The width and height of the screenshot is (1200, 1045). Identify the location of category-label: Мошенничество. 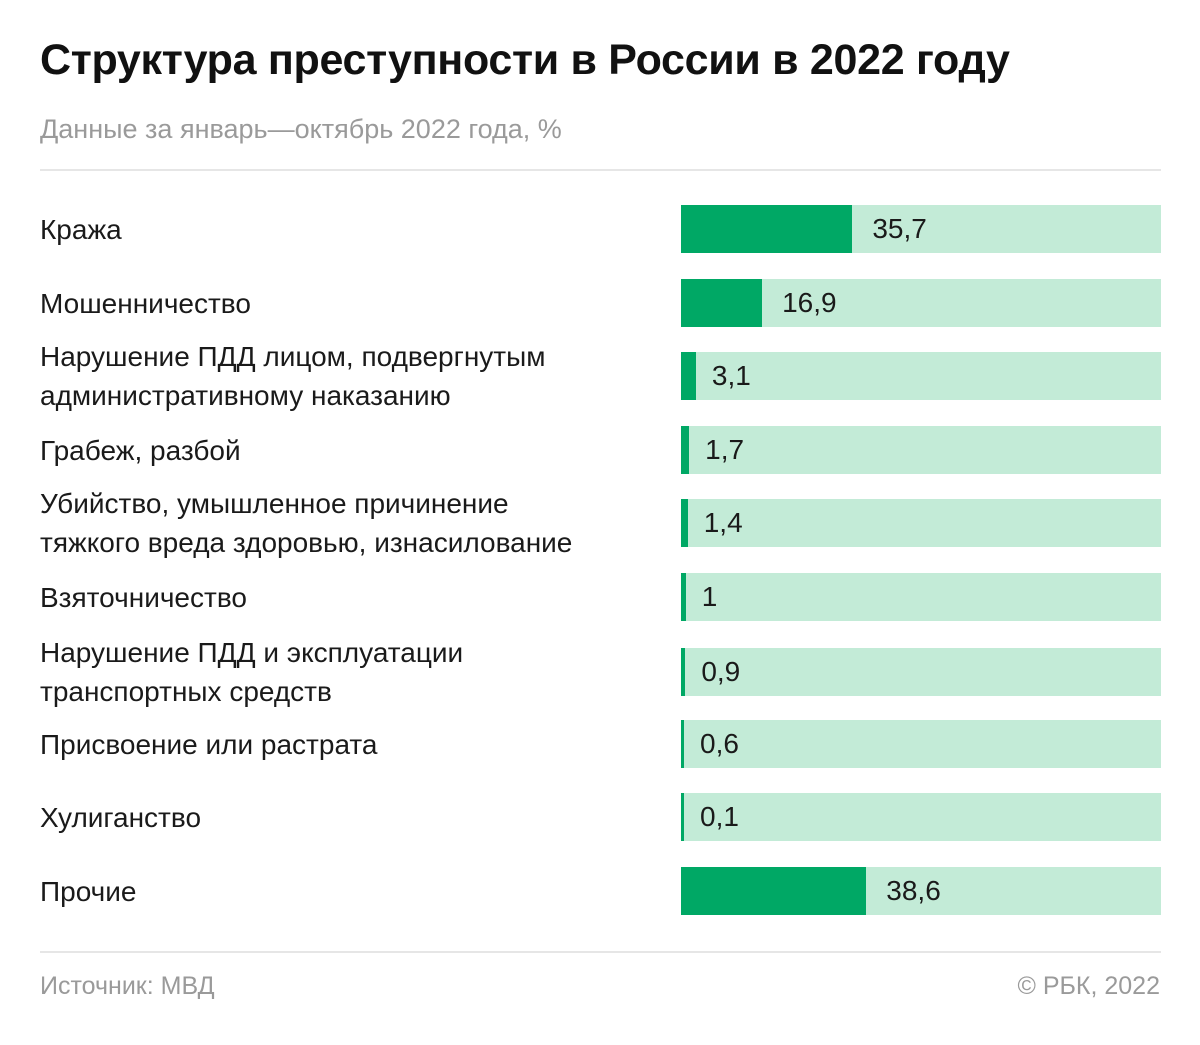
(355, 303).